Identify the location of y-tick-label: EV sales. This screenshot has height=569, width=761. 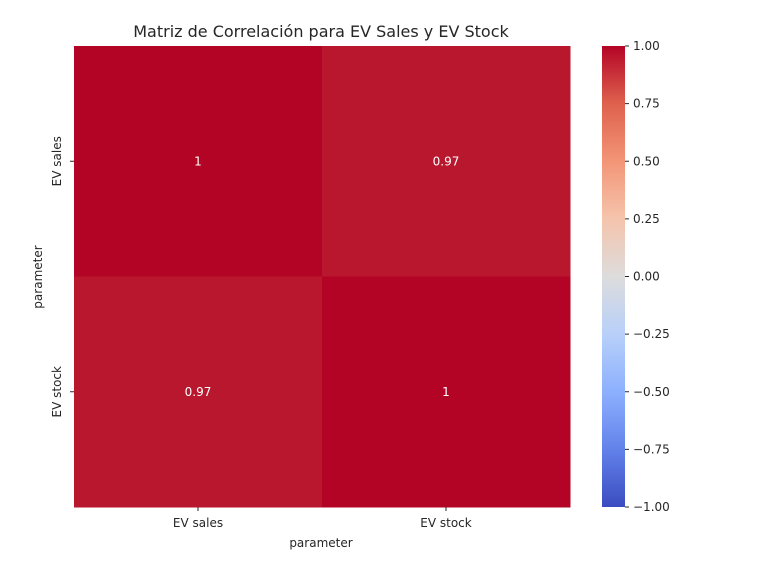
(57, 161).